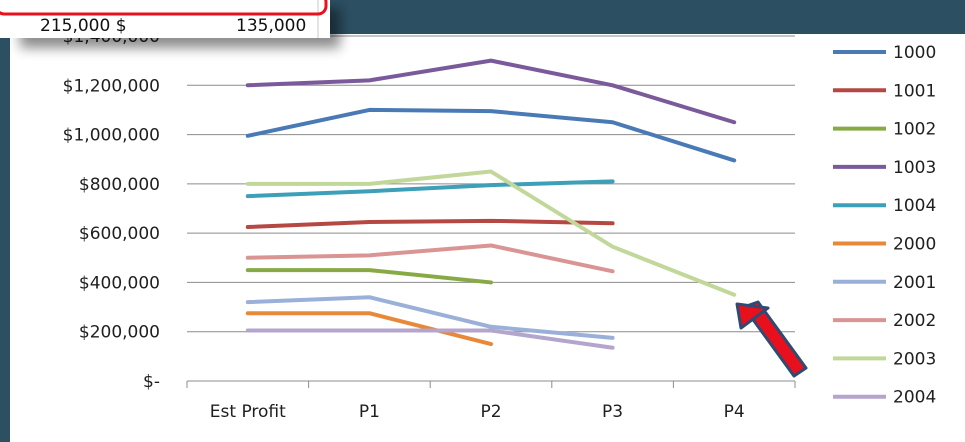 This screenshot has width=965, height=442. I want to click on y-tick-label: $400,000, so click(119, 283).